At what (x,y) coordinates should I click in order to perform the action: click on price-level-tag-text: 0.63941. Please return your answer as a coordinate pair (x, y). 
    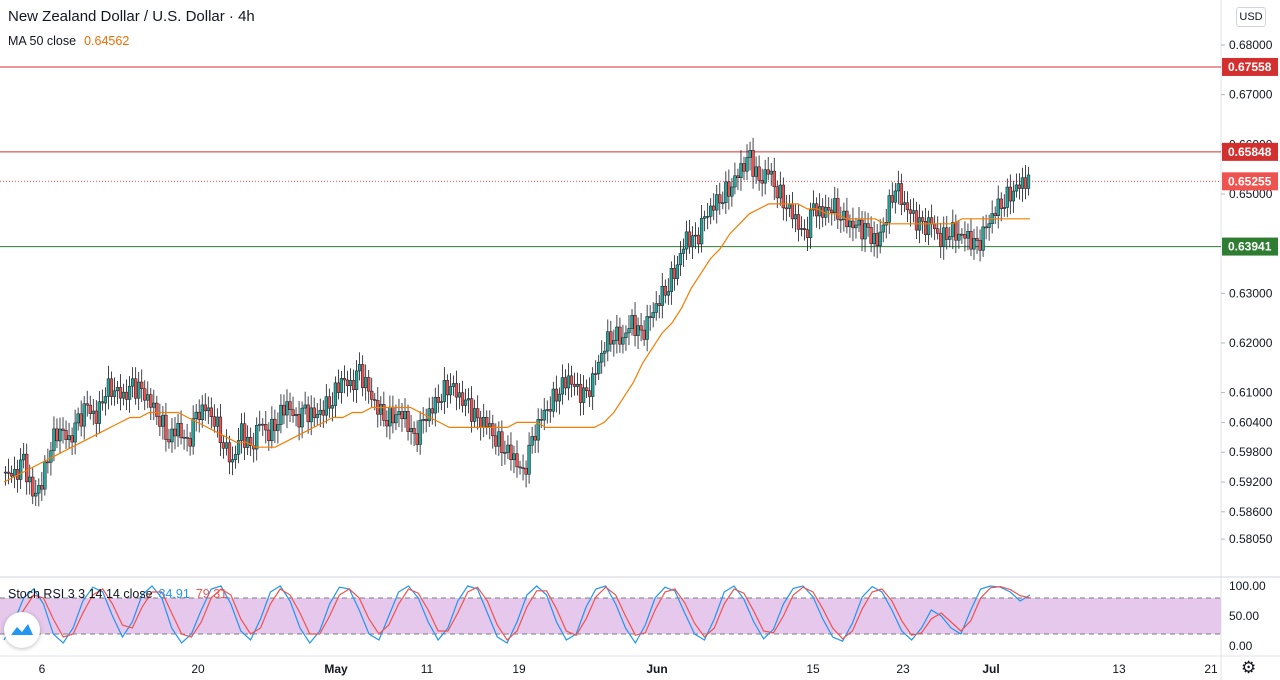
    Looking at the image, I should click on (1250, 247).